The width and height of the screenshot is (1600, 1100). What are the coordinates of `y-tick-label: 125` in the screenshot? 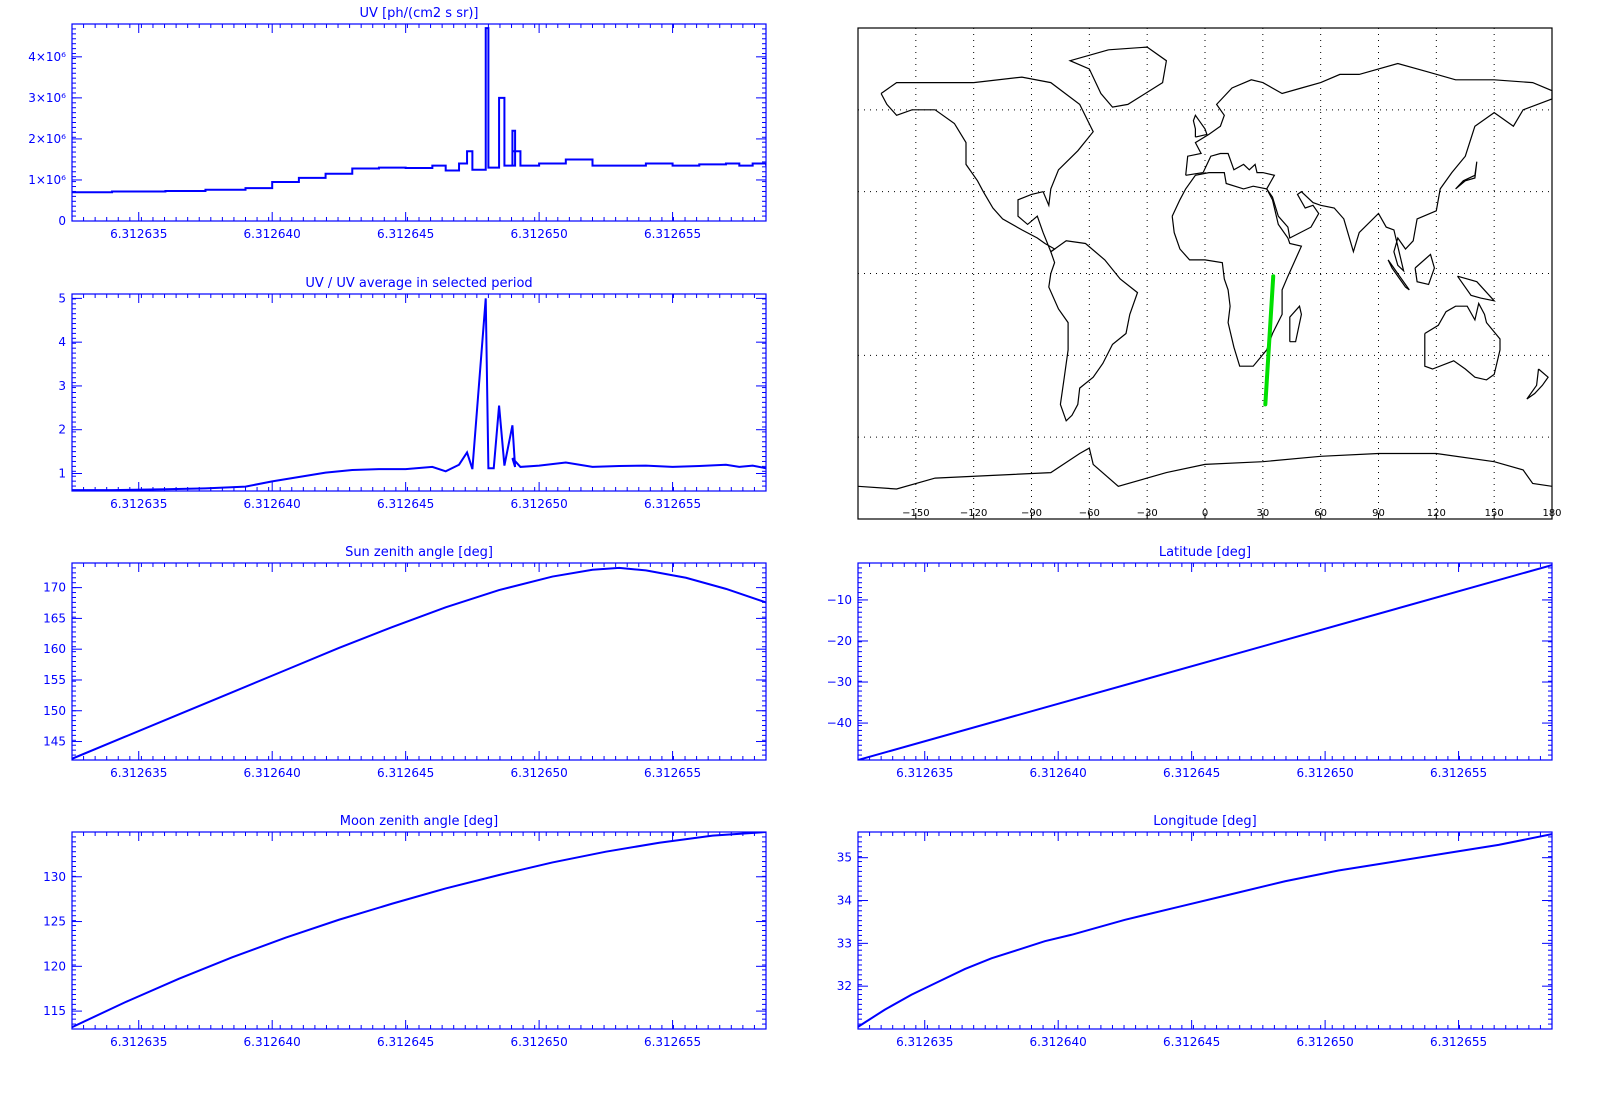 It's located at (54, 922).